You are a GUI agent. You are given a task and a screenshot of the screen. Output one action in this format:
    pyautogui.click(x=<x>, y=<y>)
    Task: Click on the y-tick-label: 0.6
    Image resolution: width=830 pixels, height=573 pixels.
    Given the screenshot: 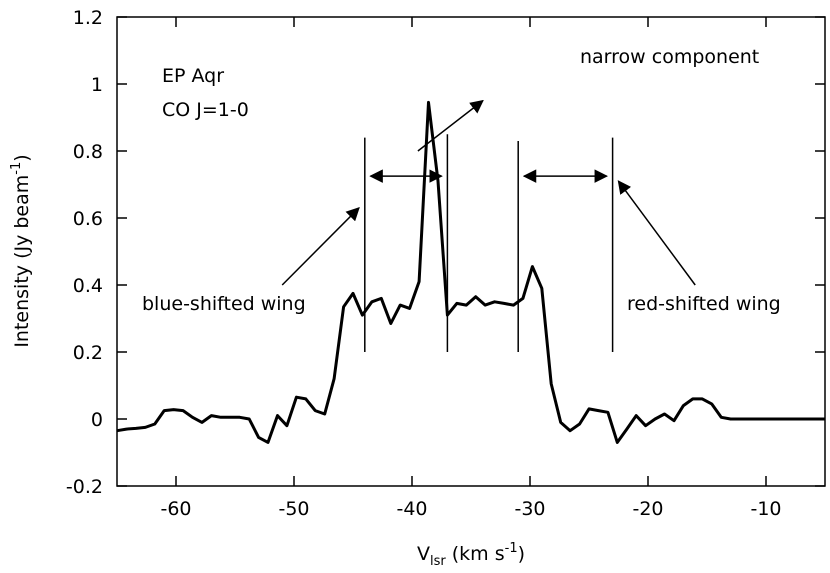 What is the action you would take?
    pyautogui.click(x=88, y=219)
    